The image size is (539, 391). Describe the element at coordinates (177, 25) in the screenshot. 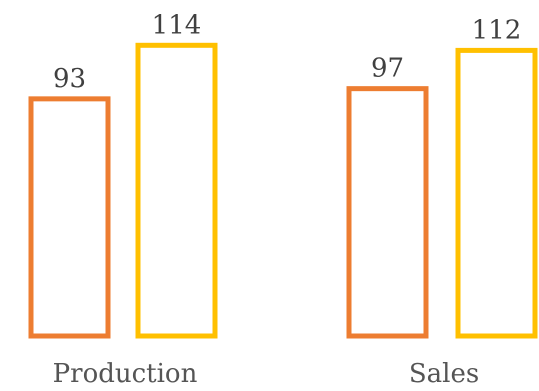

I see `data-label: 114` at that location.